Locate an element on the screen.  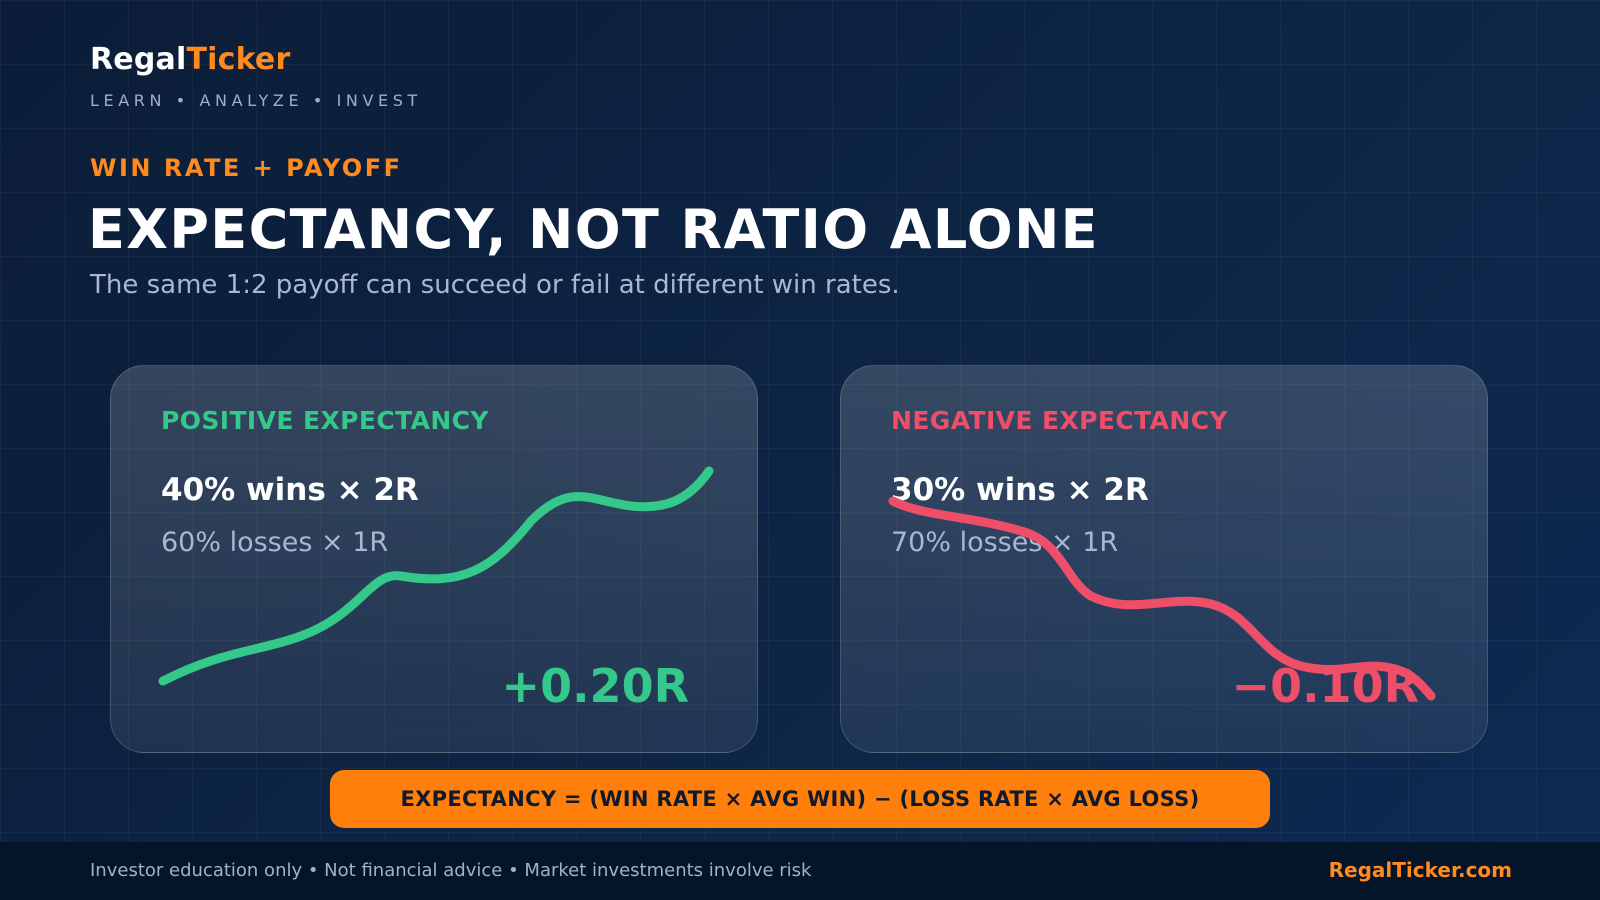
card-losses-line: 60% losses × 1R is located at coordinates (275, 542).